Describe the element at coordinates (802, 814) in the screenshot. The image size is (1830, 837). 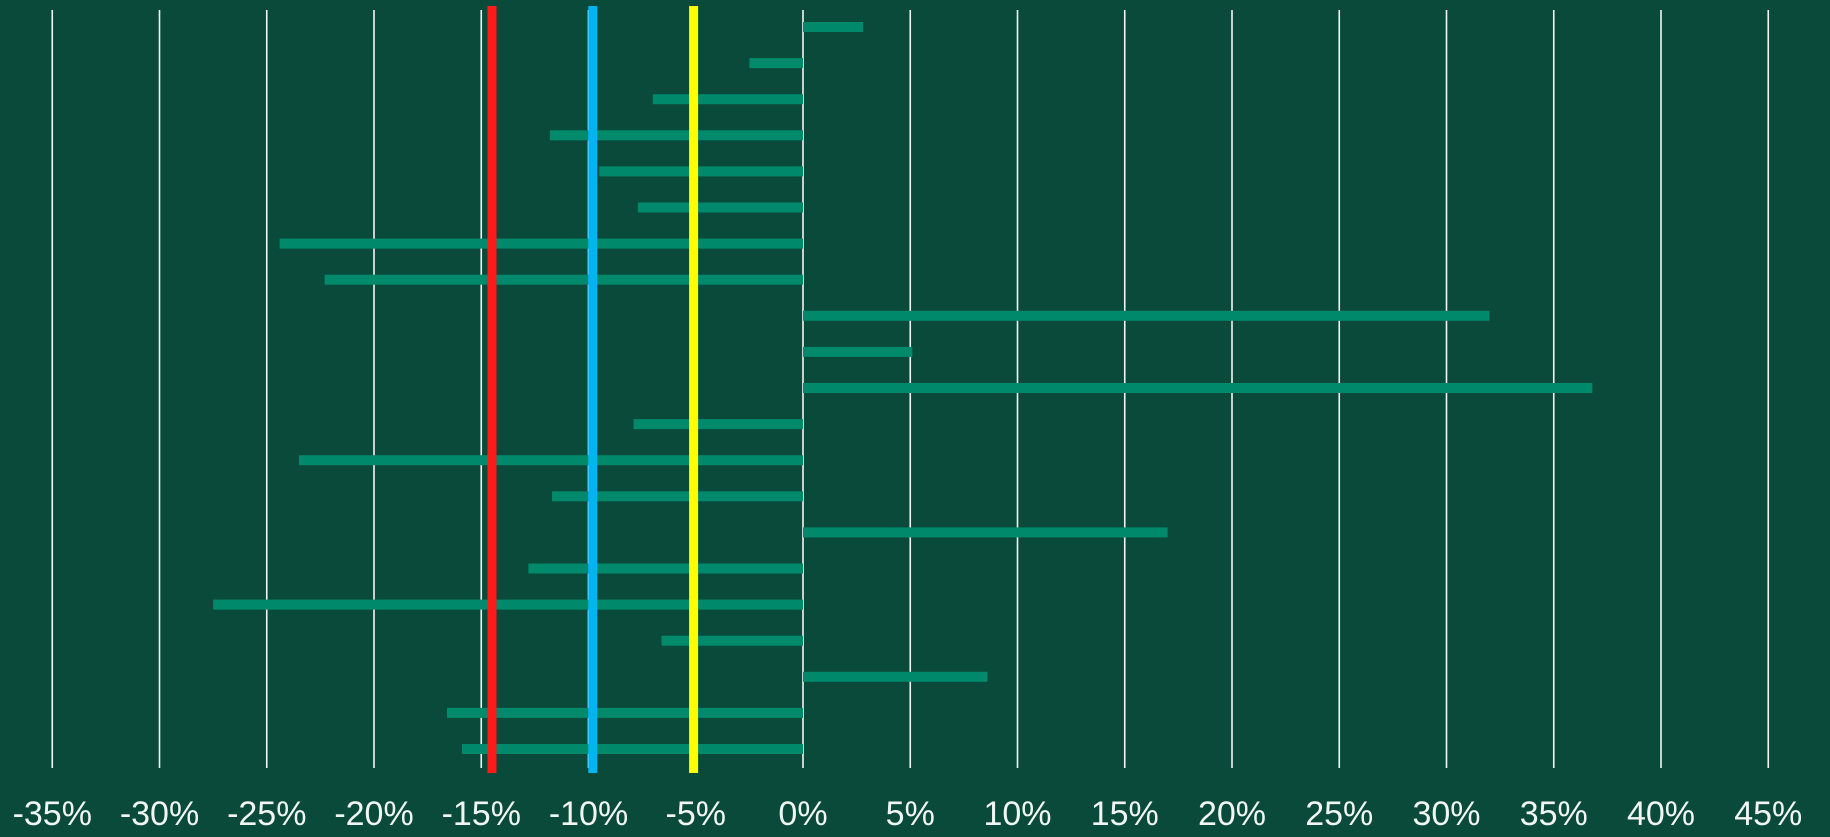
I see `x-tick-label: 0%` at that location.